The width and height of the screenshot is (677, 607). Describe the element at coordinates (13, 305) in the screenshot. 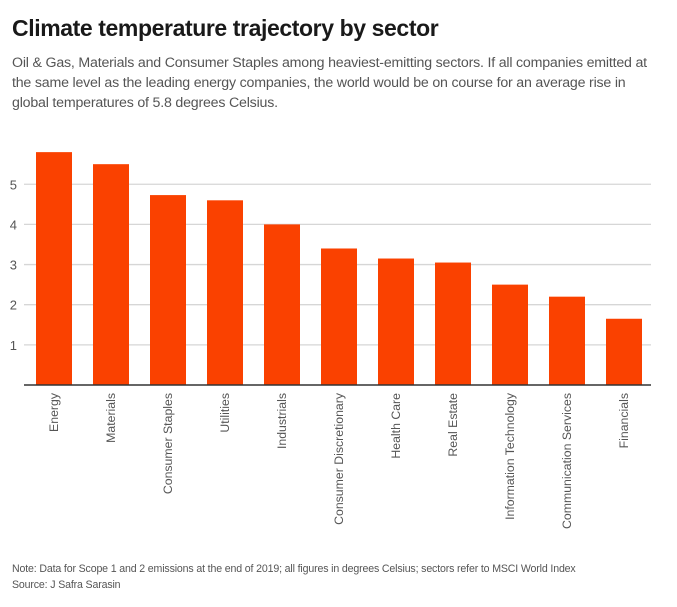

I see `y-tick-label: 2` at that location.